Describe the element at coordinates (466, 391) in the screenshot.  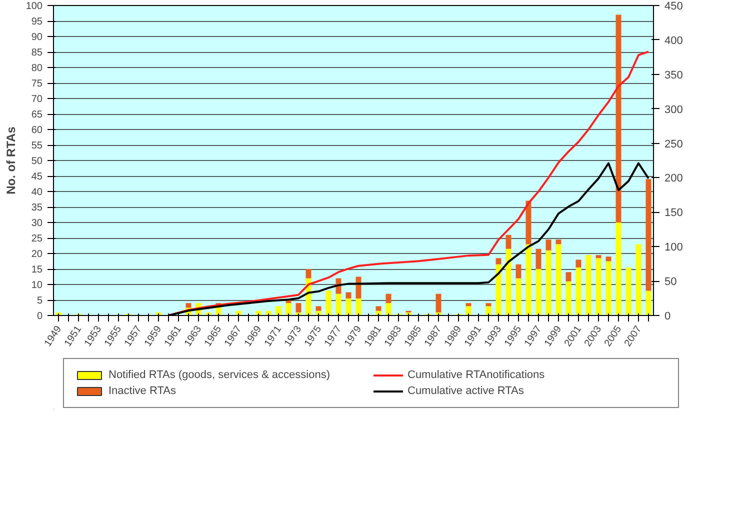
I see `legend-label: Cumulative active RTAs` at that location.